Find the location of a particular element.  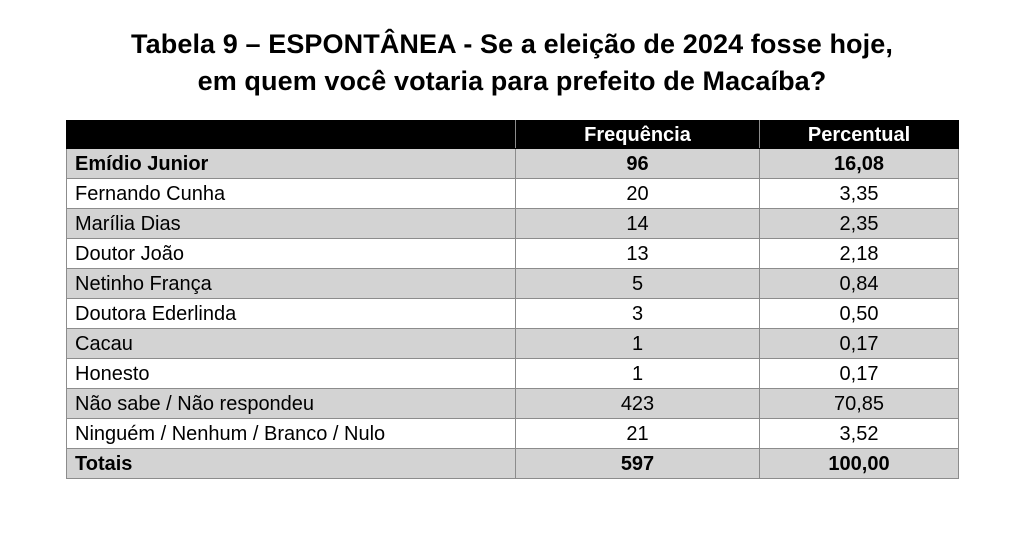

candidate-name: Emídio Junior is located at coordinates (291, 163).